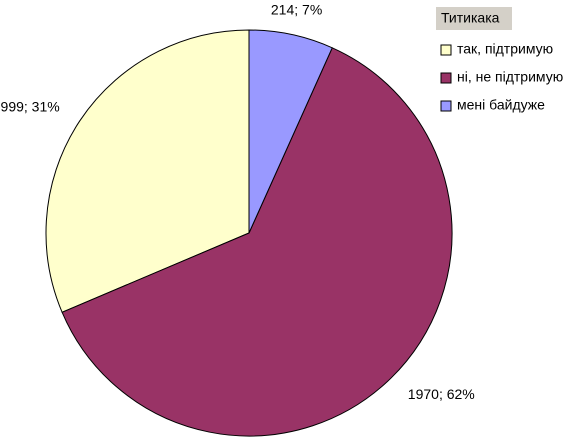 The width and height of the screenshot is (588, 441). Describe the element at coordinates (505, 49) in the screenshot. I see `legend-label: так, підтримую` at that location.